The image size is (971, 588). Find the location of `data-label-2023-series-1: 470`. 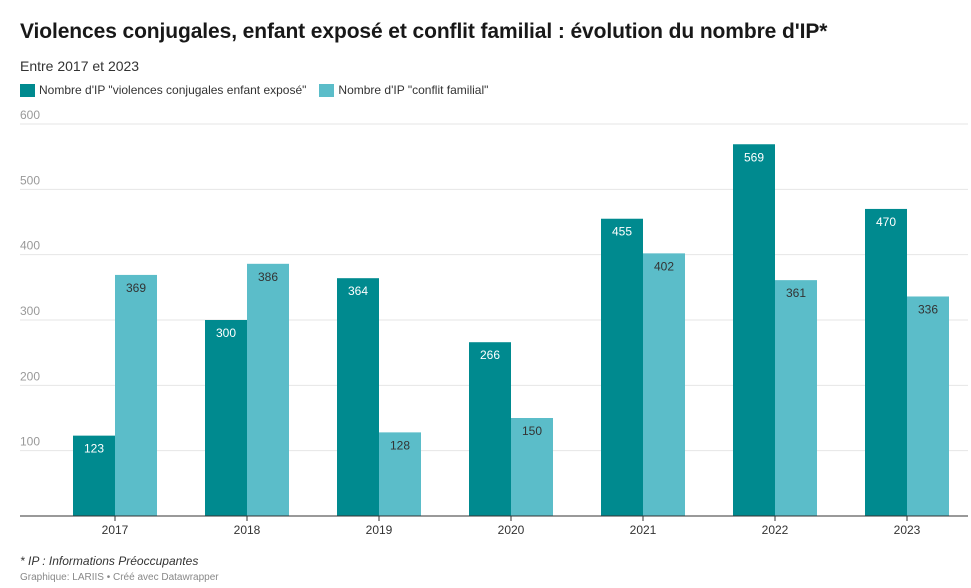

data-label-2023-series-1: 470 is located at coordinates (886, 222).